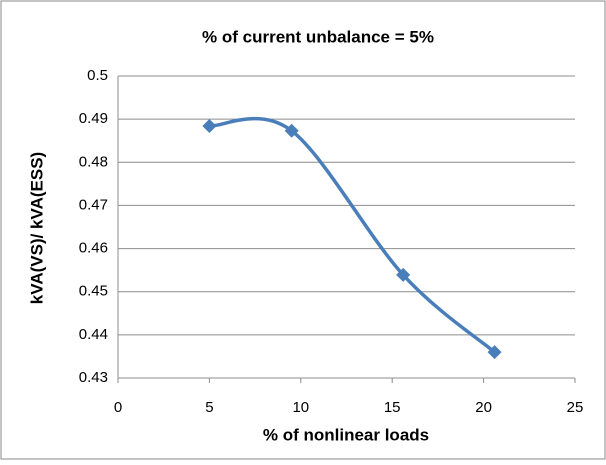 The height and width of the screenshot is (465, 606). What do you see at coordinates (93, 248) in the screenshot?
I see `y-tick-label: 0.46` at bounding box center [93, 248].